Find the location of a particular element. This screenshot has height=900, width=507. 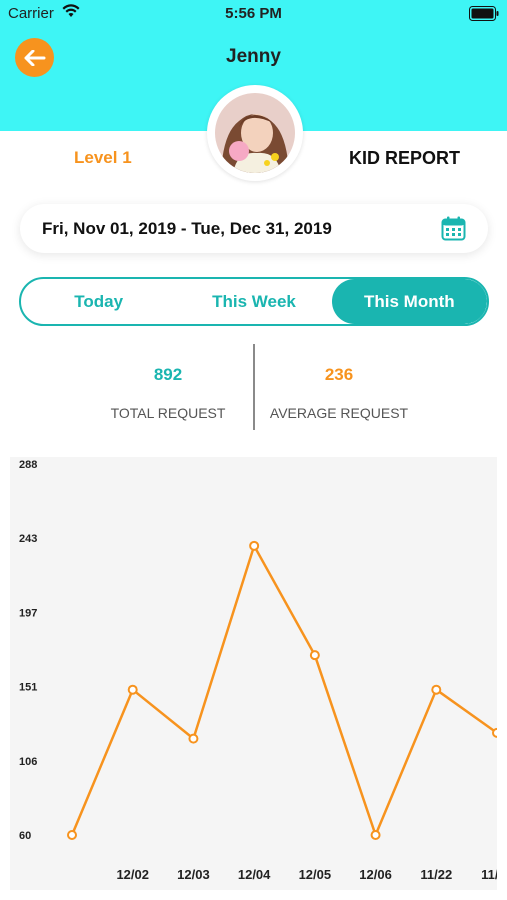

x-tick-label: 12/02 is located at coordinates (132, 874).